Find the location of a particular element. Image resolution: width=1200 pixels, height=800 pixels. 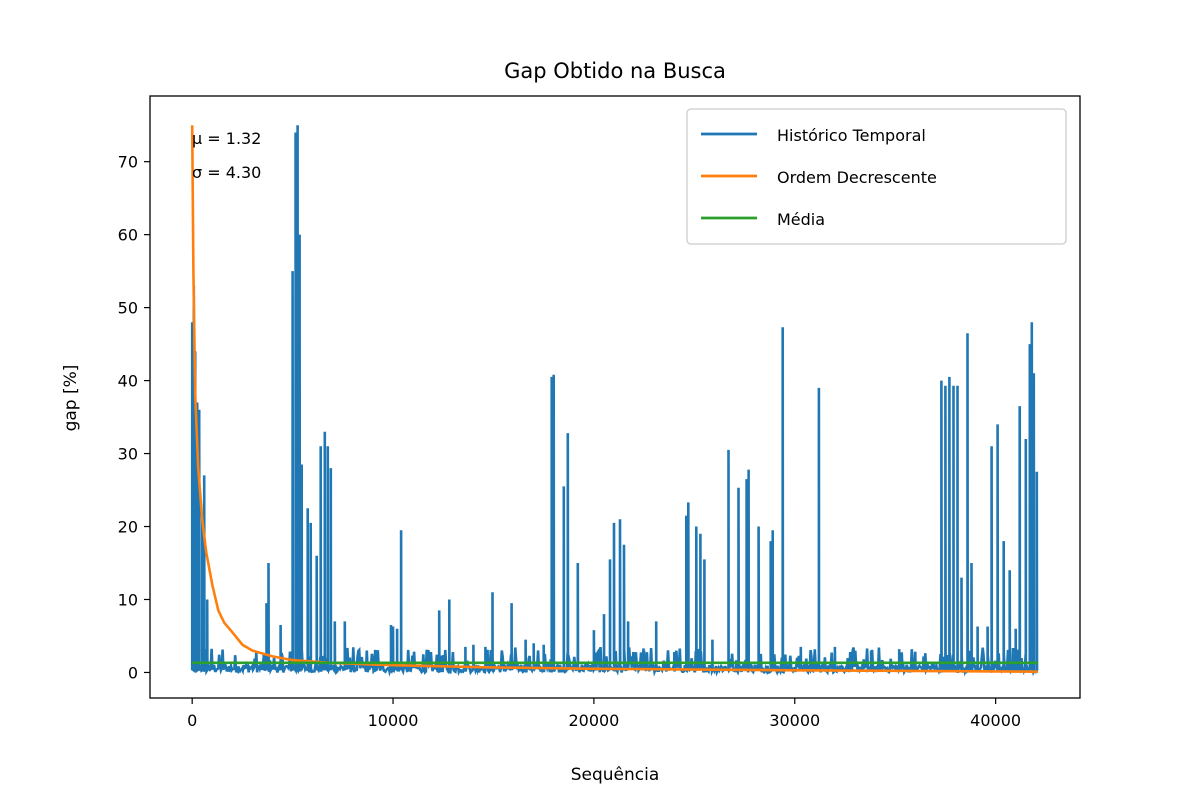

y-tick-label: 40 is located at coordinates (128, 381).